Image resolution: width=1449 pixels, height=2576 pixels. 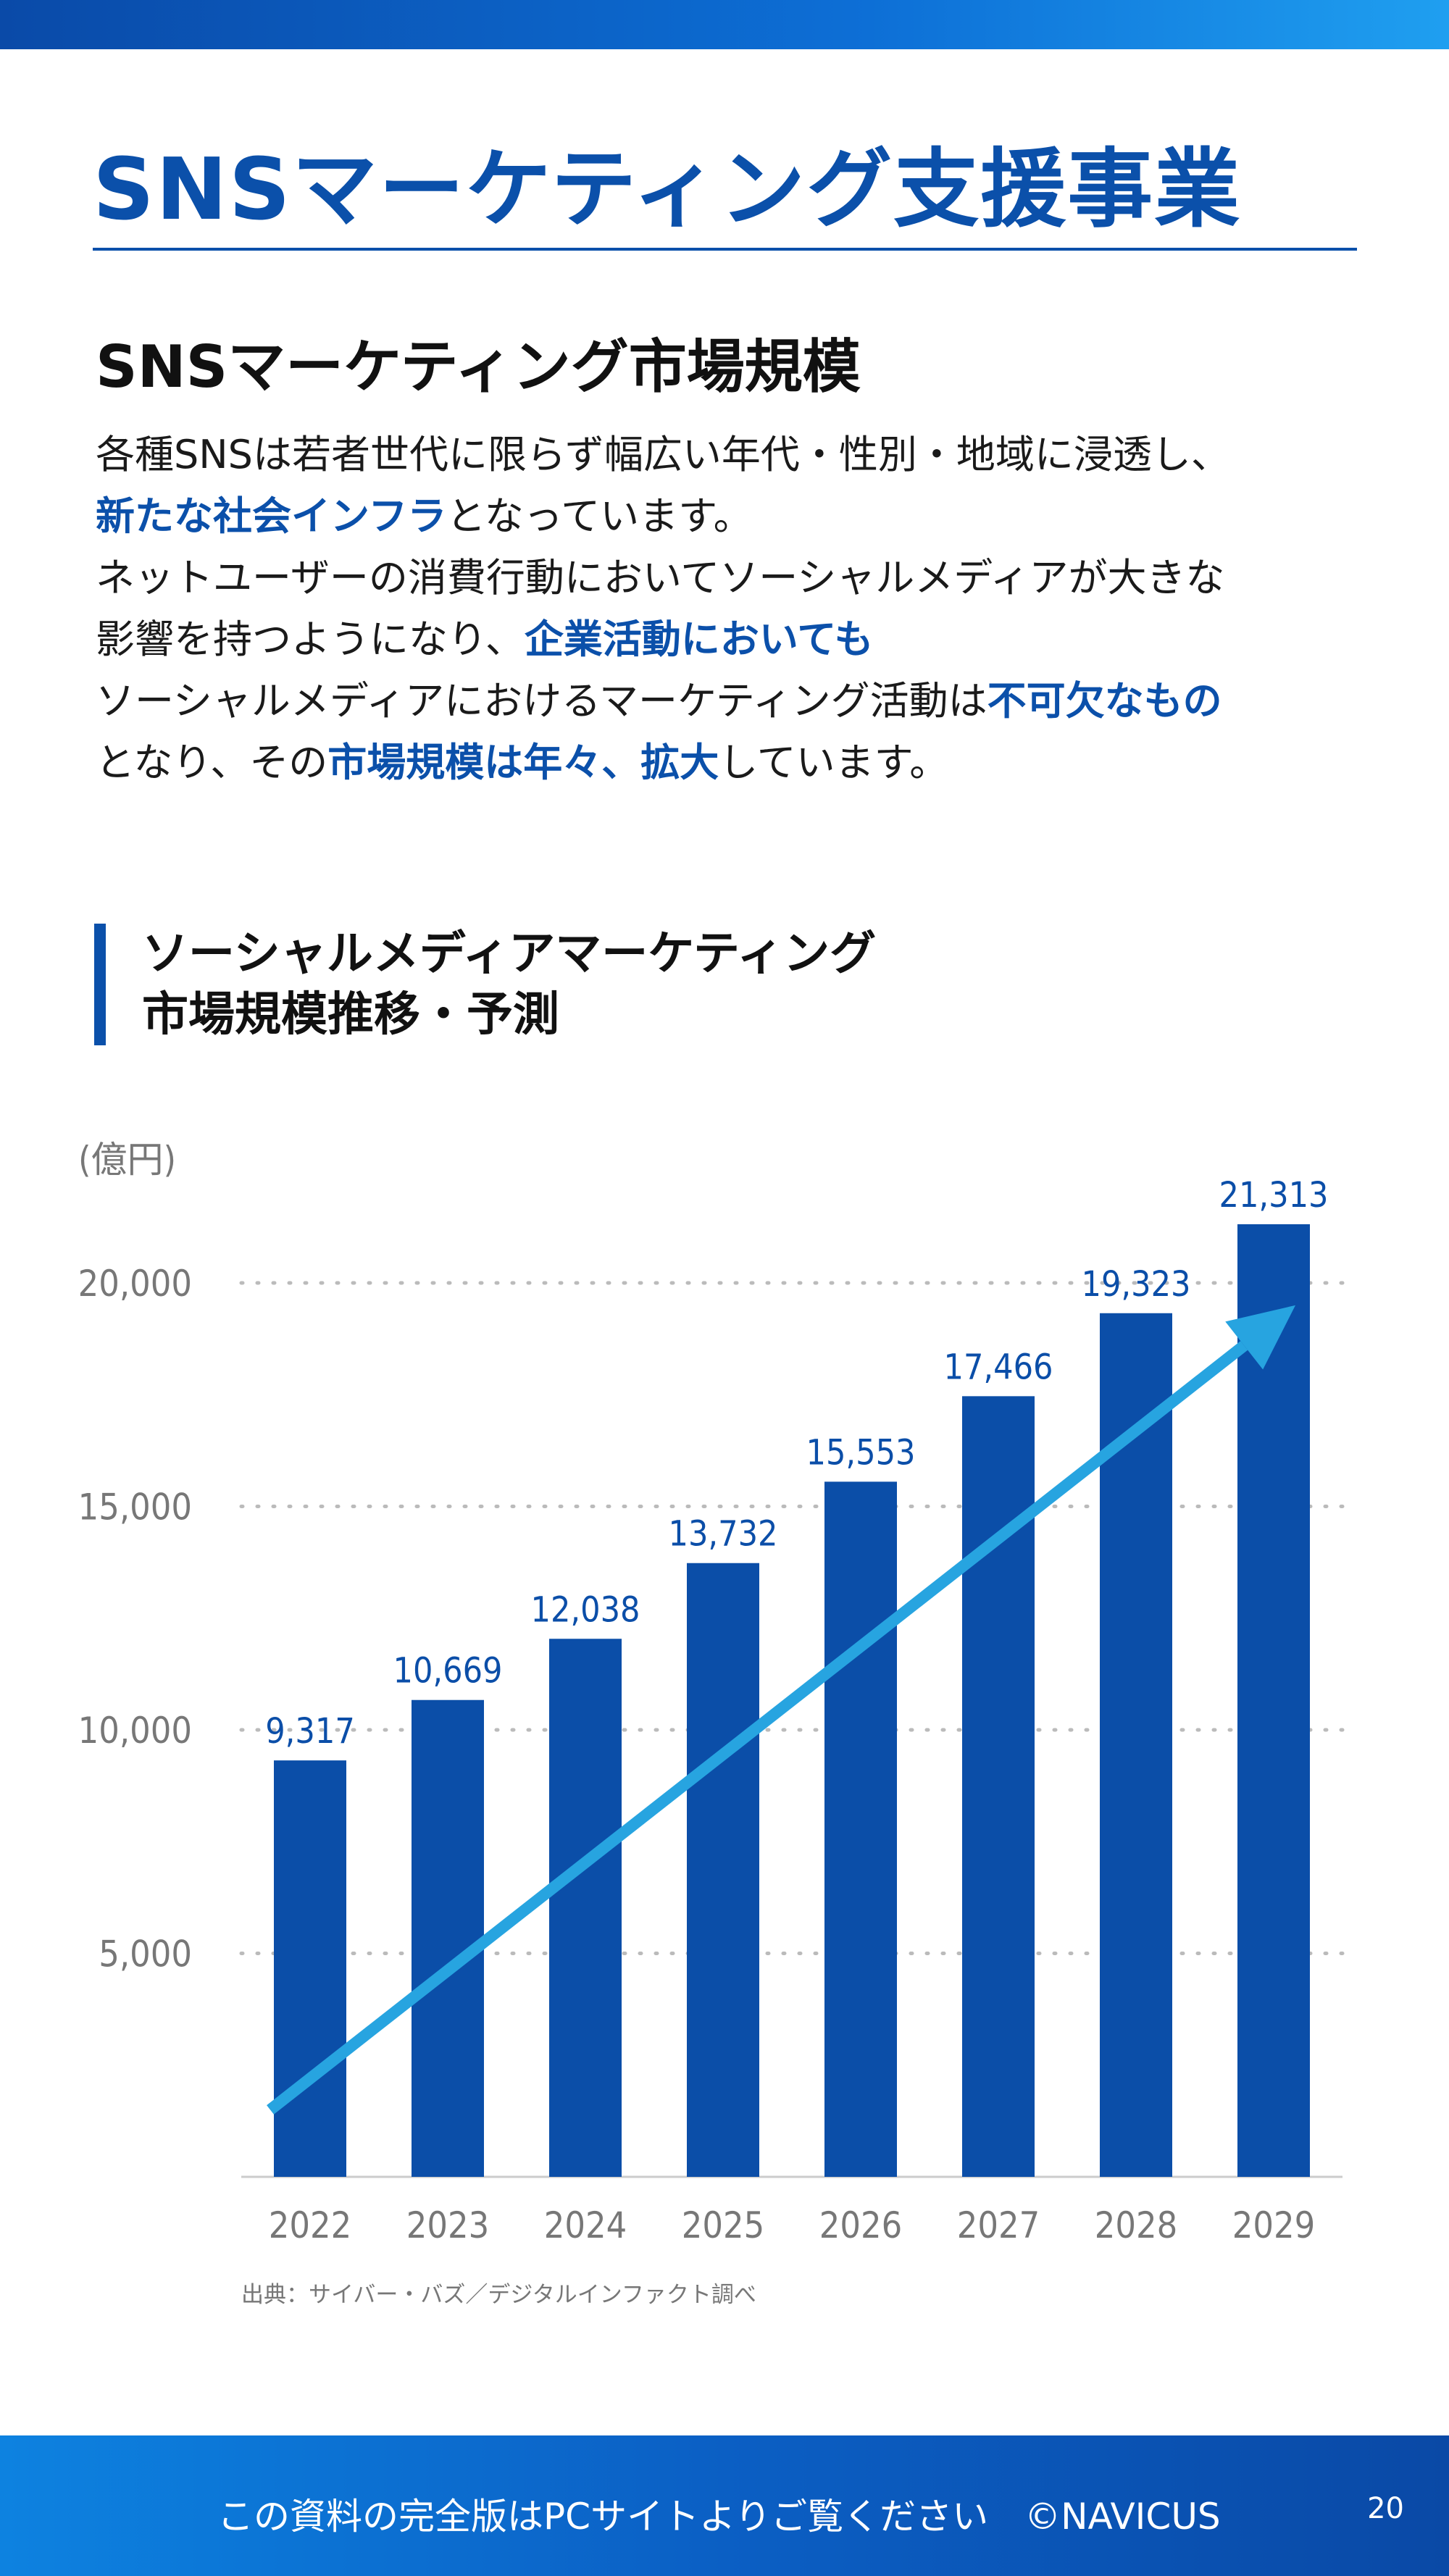 I want to click on paragraph-line: ソーシャルメディアにおけるマーケティング活動は不可欠なもの, so click(x=740, y=701).